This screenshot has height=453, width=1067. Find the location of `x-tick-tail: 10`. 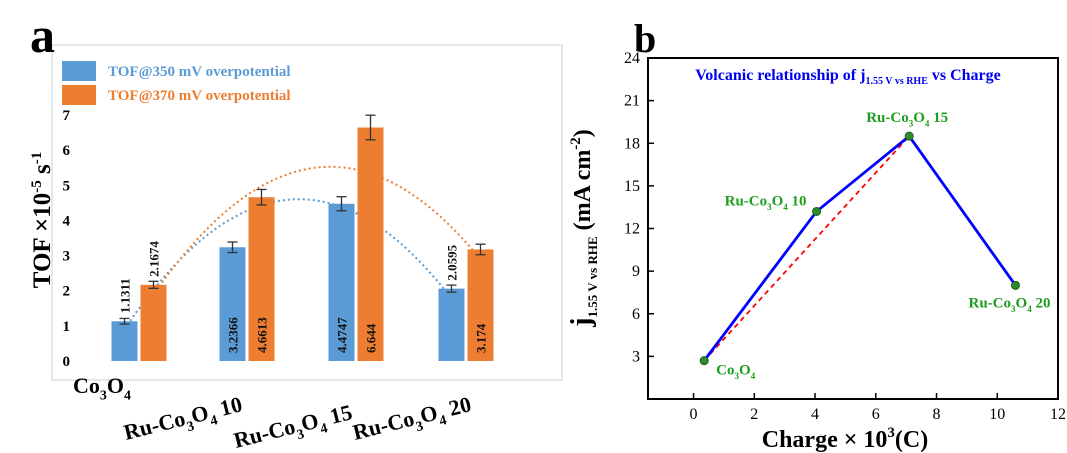

x-tick-tail: 10 is located at coordinates (228, 406).